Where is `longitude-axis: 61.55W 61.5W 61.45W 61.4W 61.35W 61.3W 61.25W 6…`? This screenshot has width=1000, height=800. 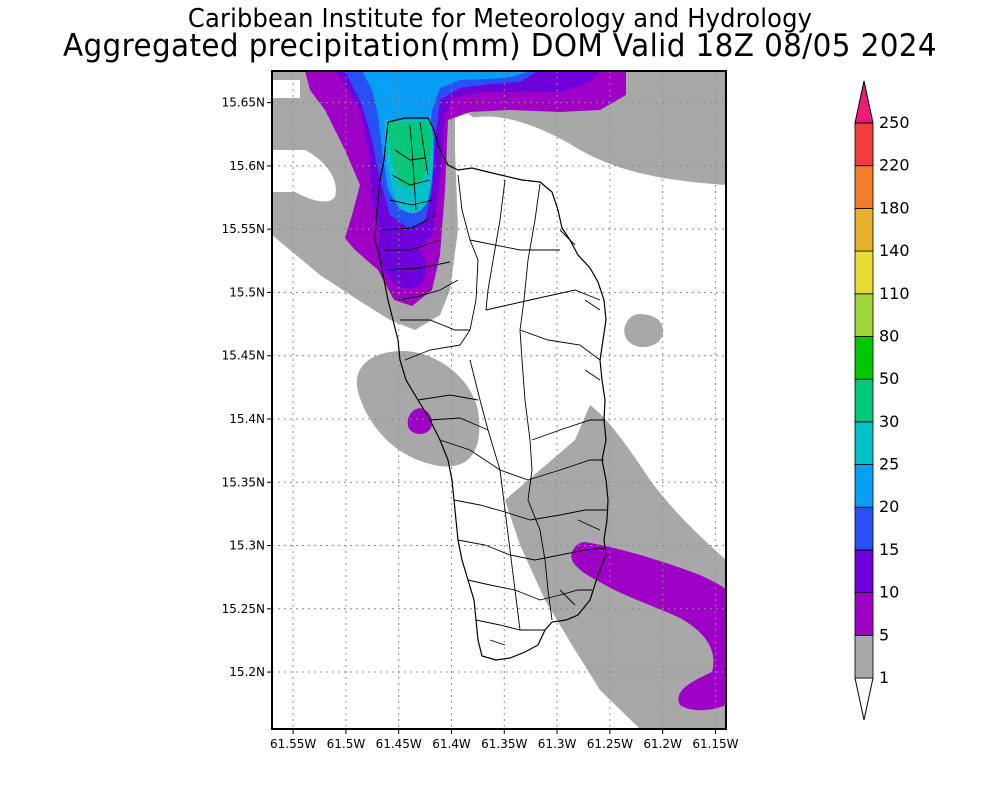 longitude-axis: 61.55W 61.5W 61.45W 61.4W 61.35W 61.3W 61.25W 6… is located at coordinates (504, 740).